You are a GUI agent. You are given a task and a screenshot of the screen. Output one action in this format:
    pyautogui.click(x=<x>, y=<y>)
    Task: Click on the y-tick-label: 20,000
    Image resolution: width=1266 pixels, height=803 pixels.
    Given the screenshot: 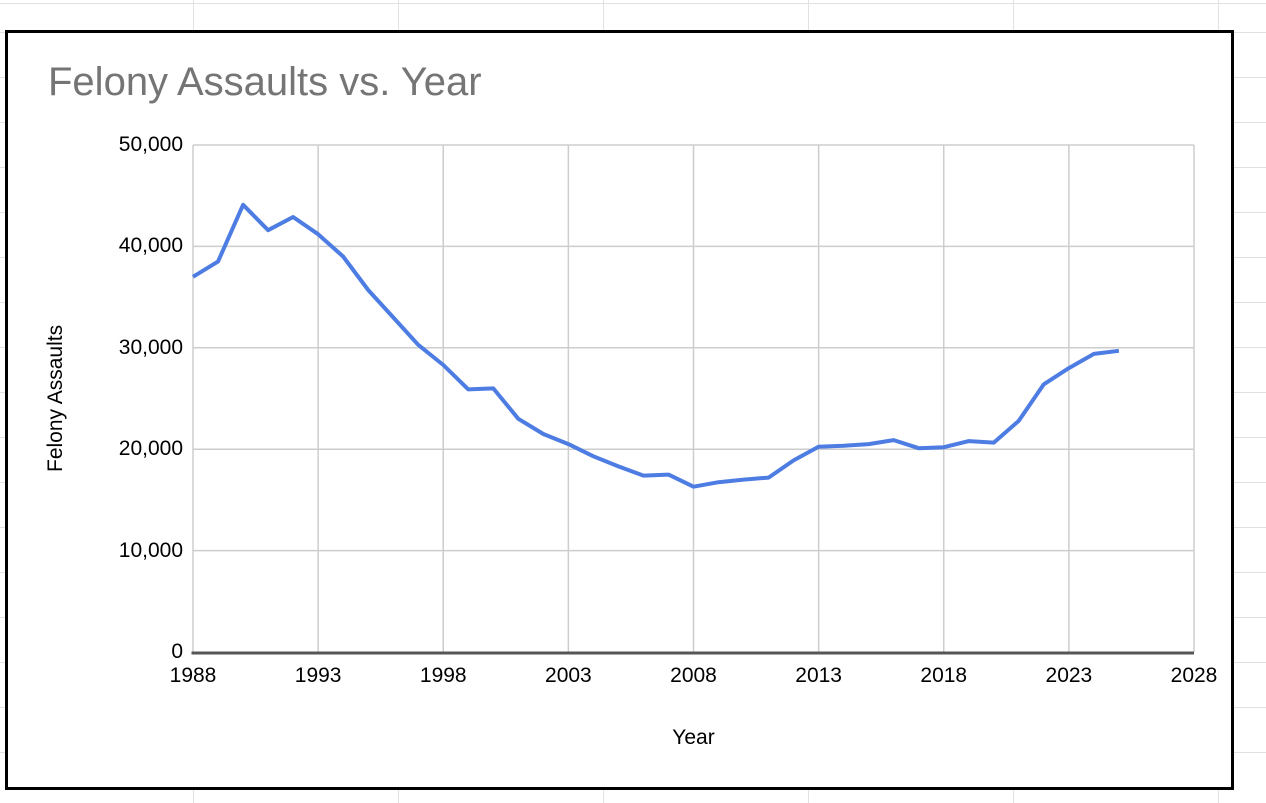 What is the action you would take?
    pyautogui.click(x=150, y=449)
    